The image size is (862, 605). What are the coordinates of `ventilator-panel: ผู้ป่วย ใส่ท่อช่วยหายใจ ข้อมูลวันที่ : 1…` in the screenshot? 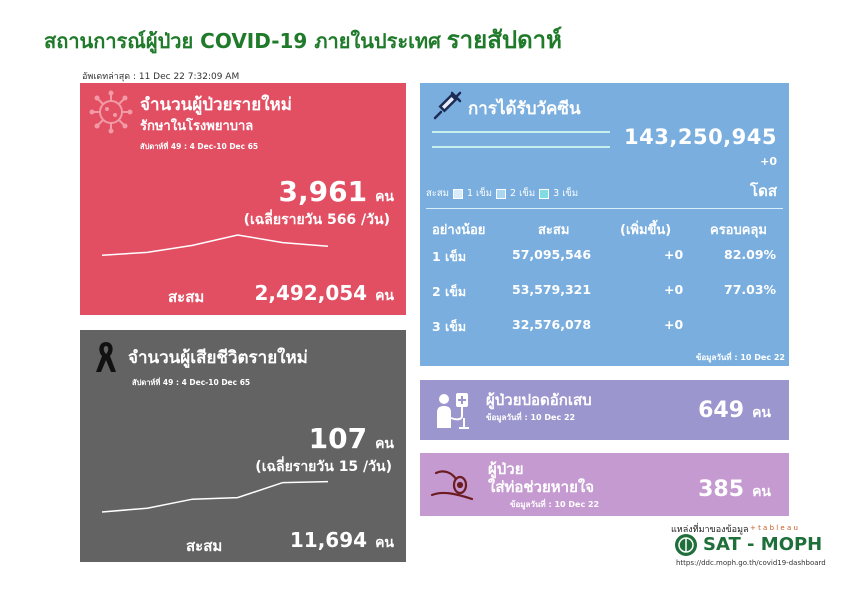 It's located at (604, 484).